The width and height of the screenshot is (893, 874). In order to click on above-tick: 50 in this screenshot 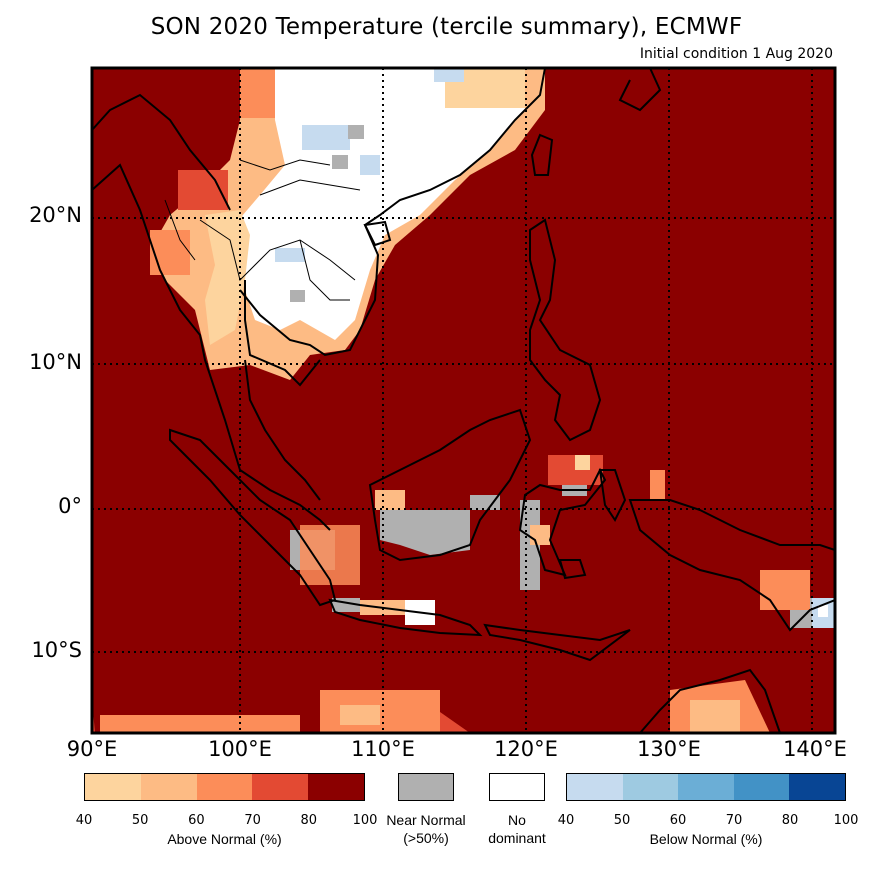, I will do `click(140, 820)`.